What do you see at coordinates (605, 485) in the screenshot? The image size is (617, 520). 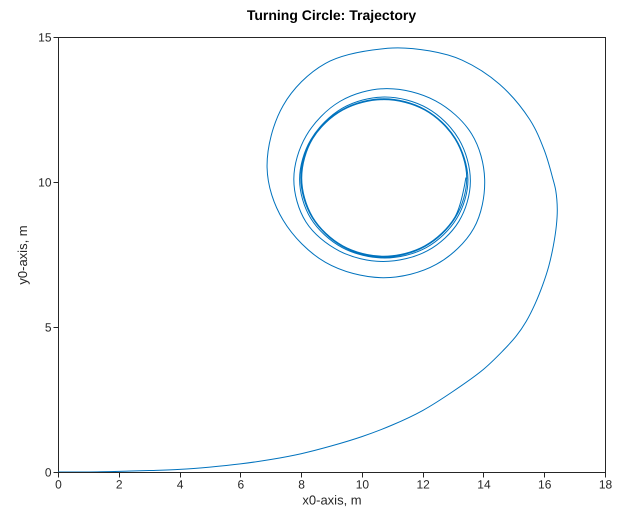 I see `x-tick-label: 18` at bounding box center [605, 485].